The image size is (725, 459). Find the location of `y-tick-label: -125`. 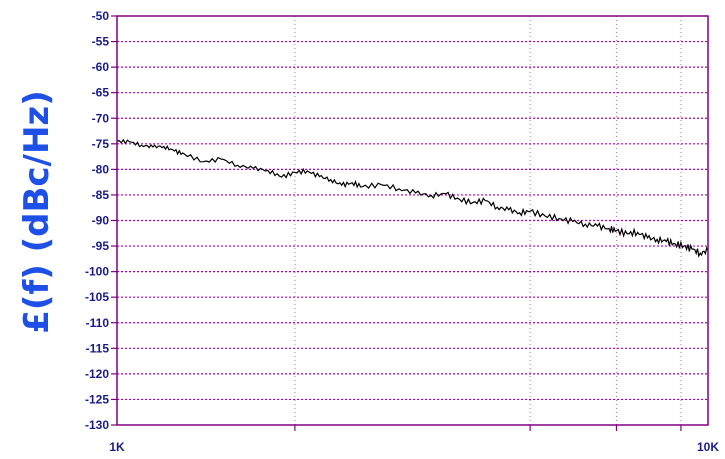

y-tick-label: -125 is located at coordinates (97, 399).